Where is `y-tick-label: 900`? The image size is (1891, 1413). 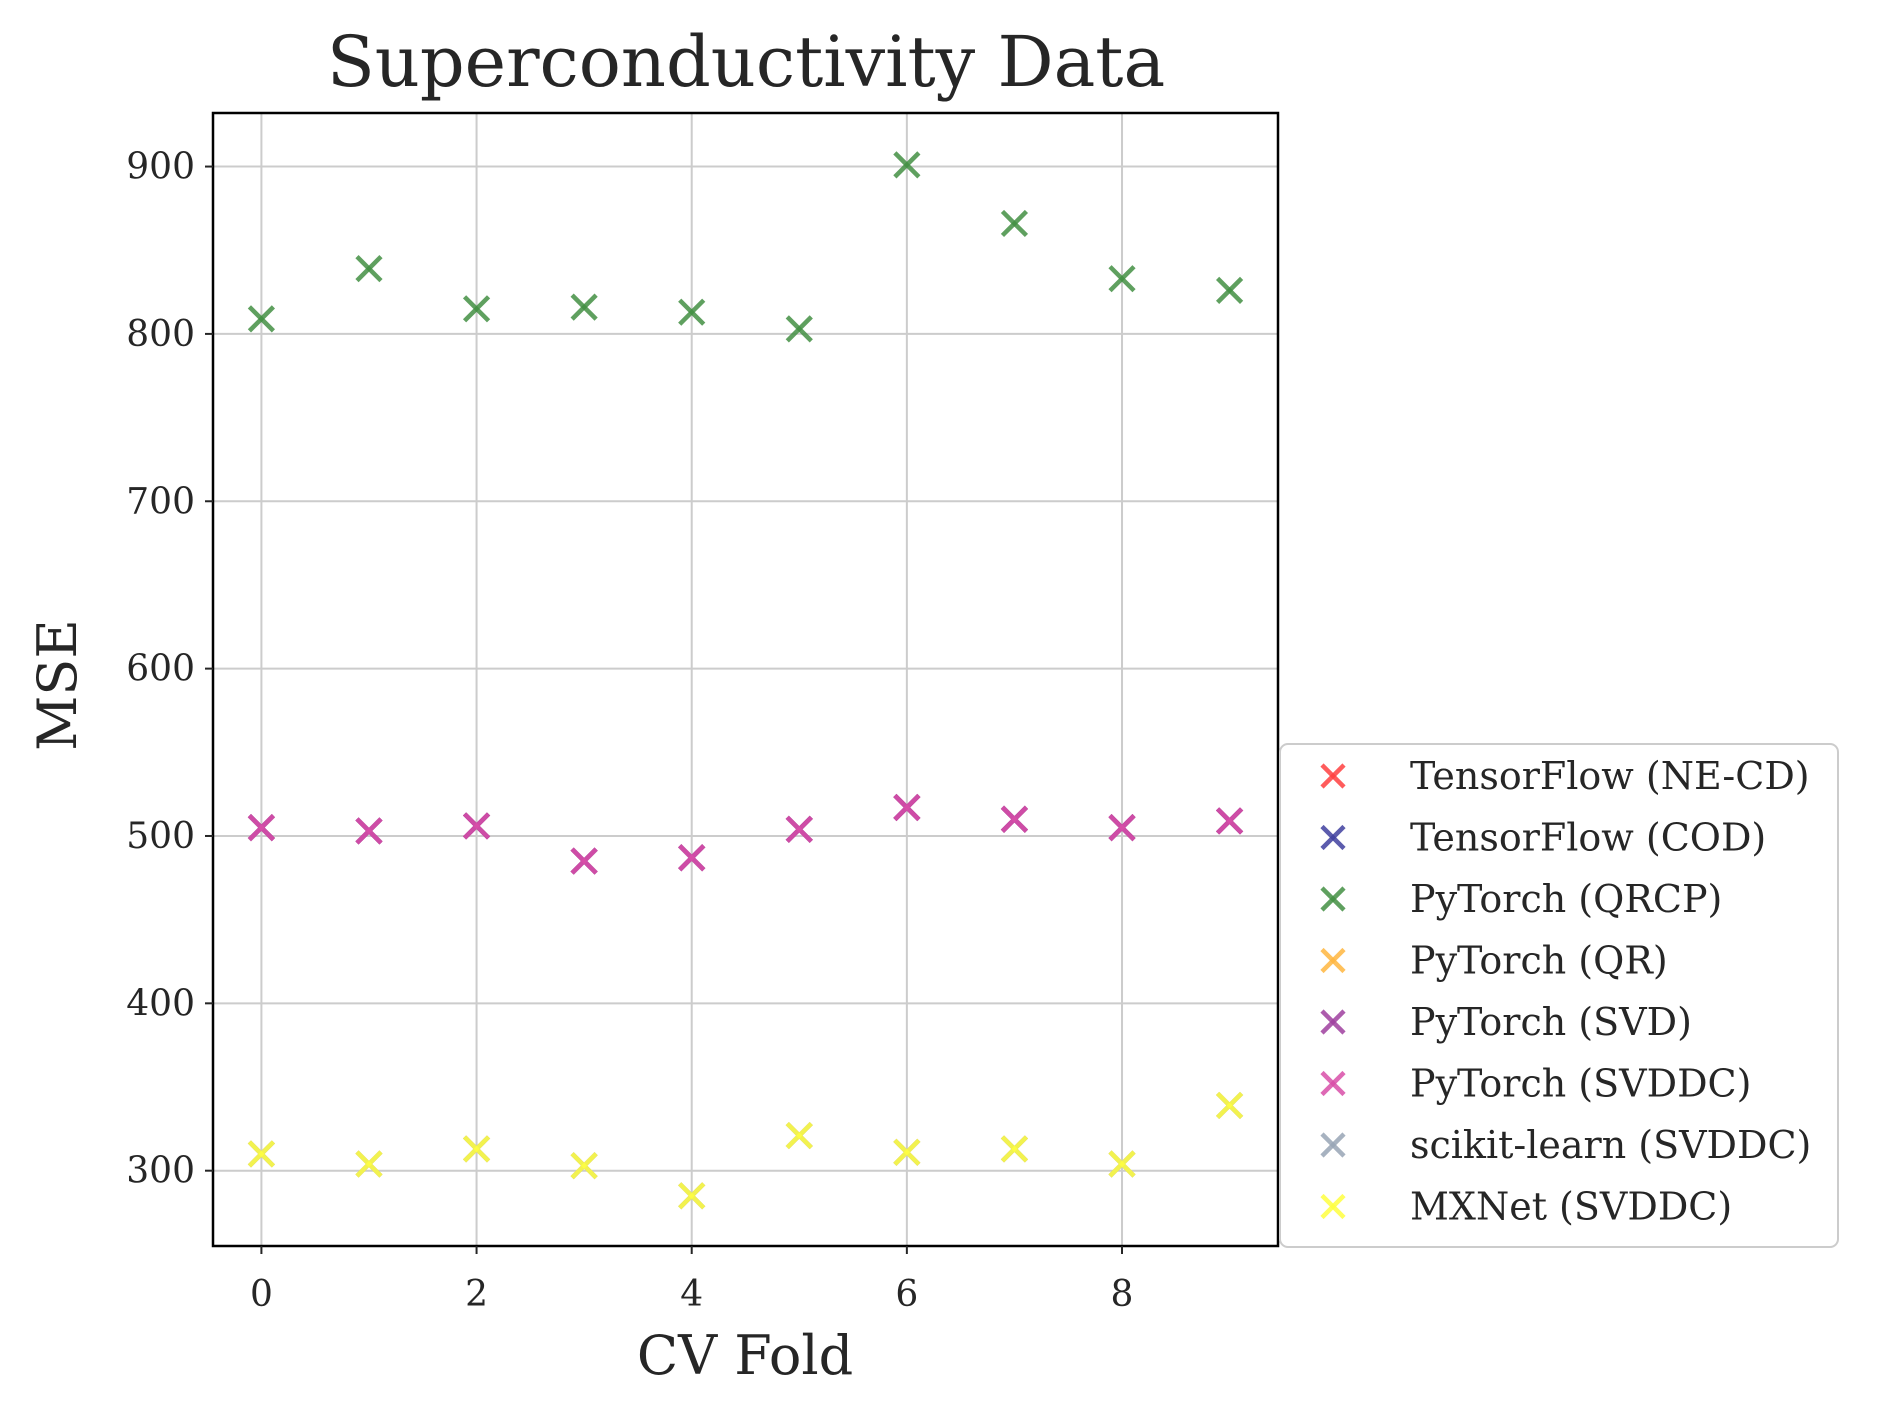 y-tick-label: 900 is located at coordinates (160, 167).